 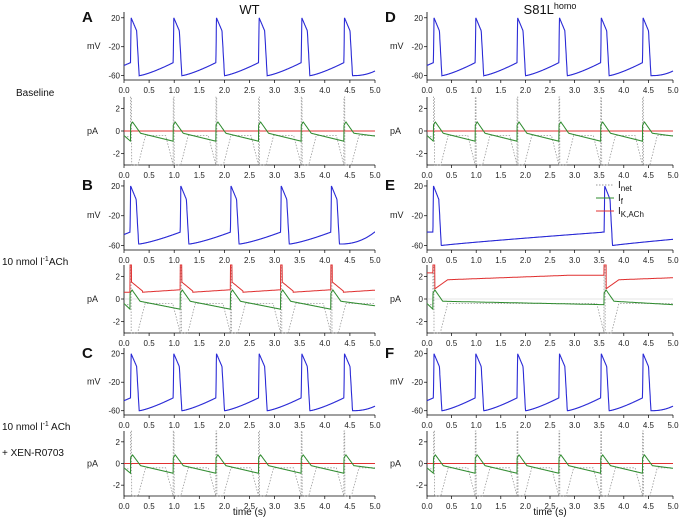 I want to click on panel-letter: E, so click(x=390, y=185).